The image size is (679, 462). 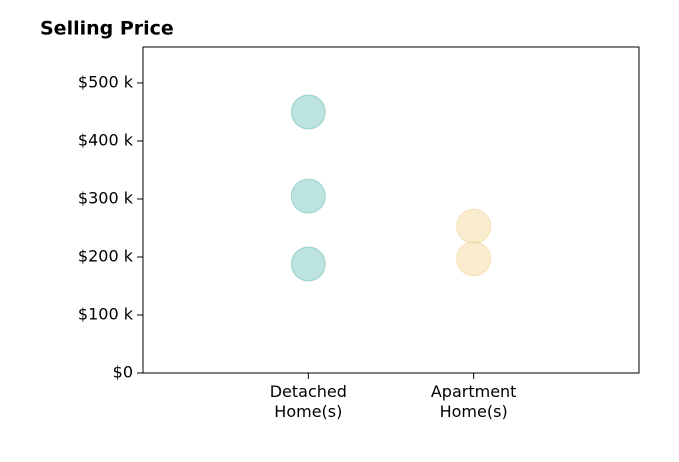 I want to click on chart-title: Selling Price, so click(x=107, y=29).